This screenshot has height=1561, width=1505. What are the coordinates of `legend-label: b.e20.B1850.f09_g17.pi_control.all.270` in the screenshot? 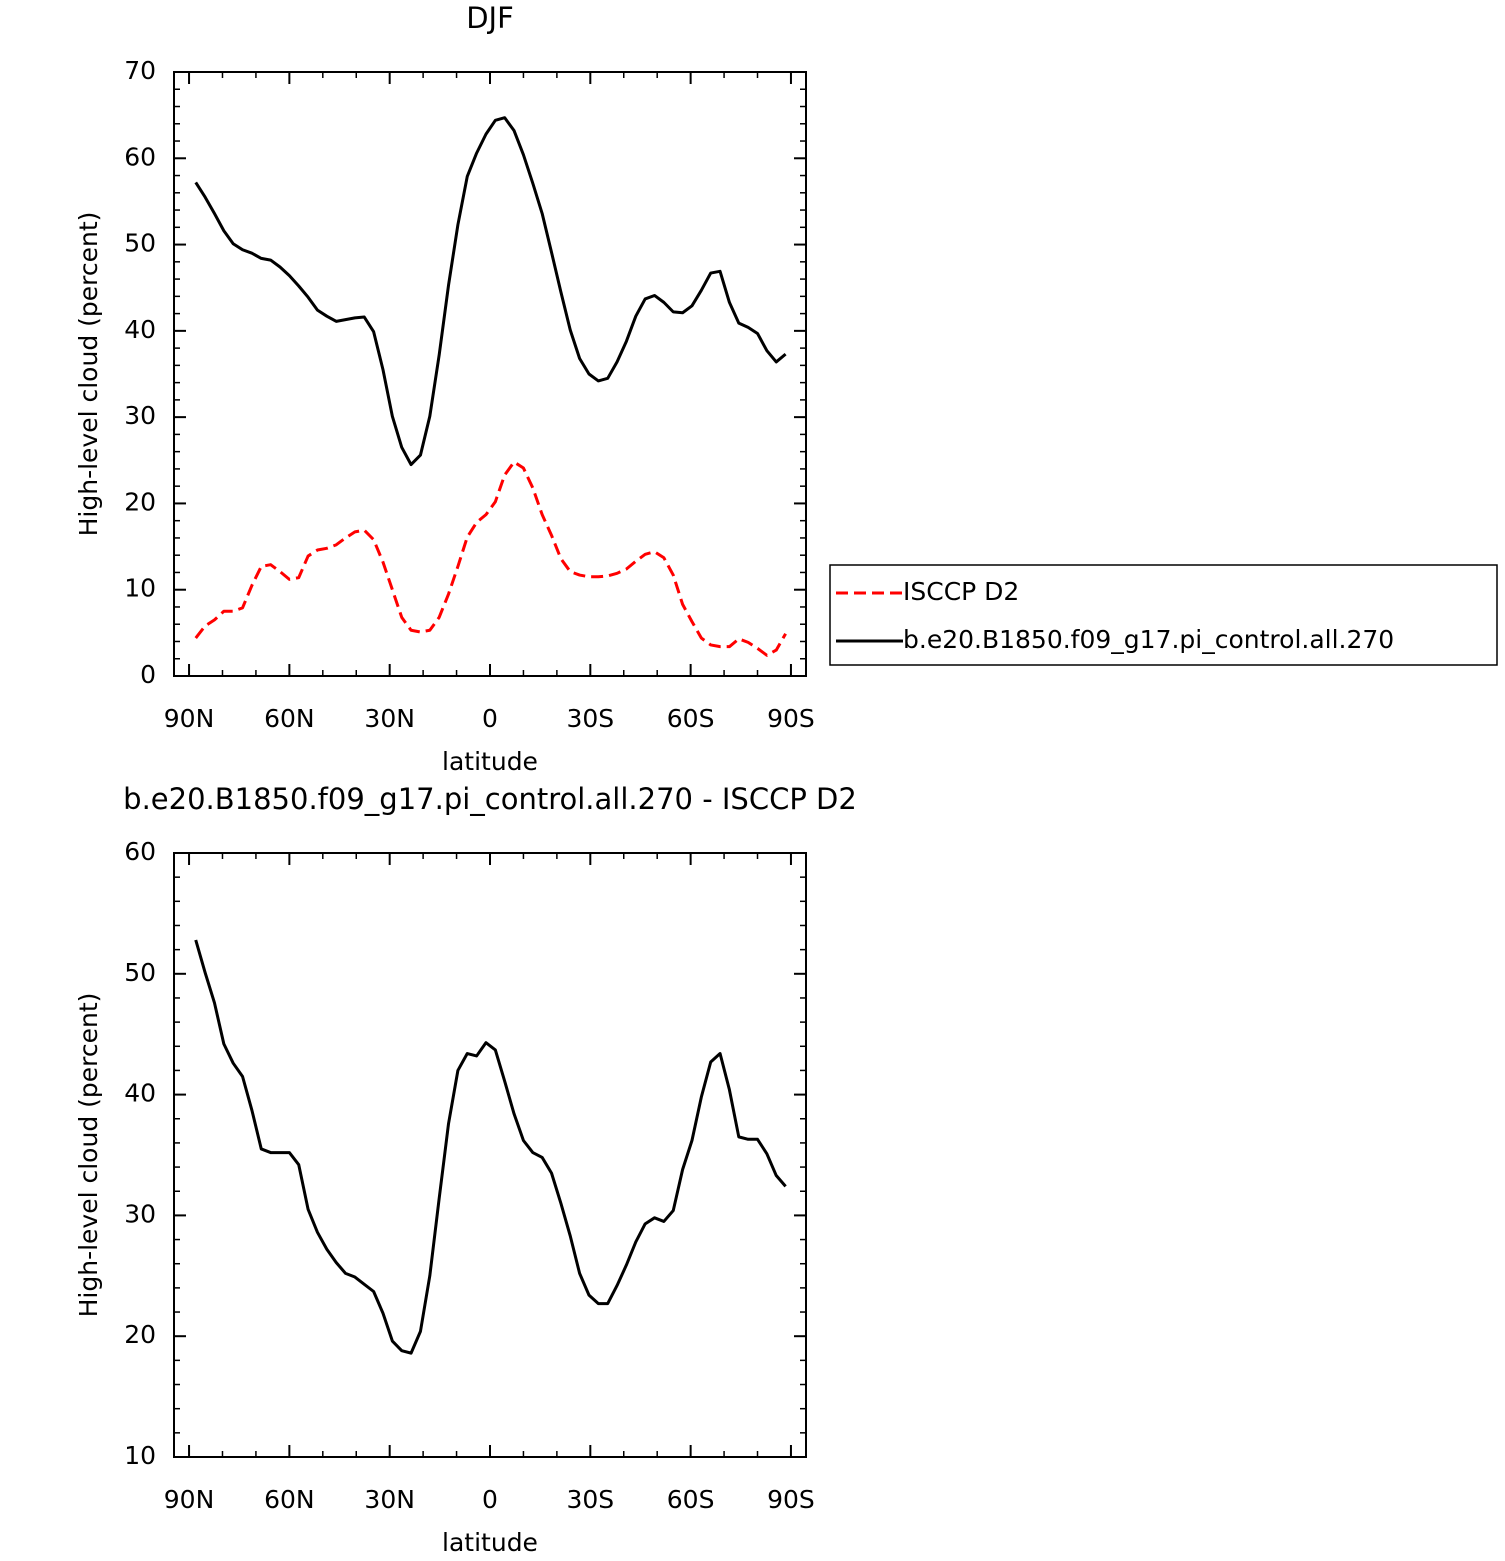 It's located at (1148, 639).